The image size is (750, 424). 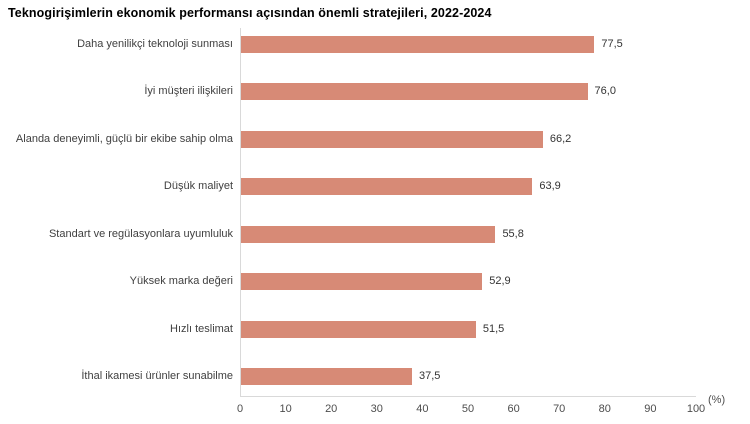 What do you see at coordinates (201, 328) in the screenshot?
I see `category-label: Hızlı teslimat` at bounding box center [201, 328].